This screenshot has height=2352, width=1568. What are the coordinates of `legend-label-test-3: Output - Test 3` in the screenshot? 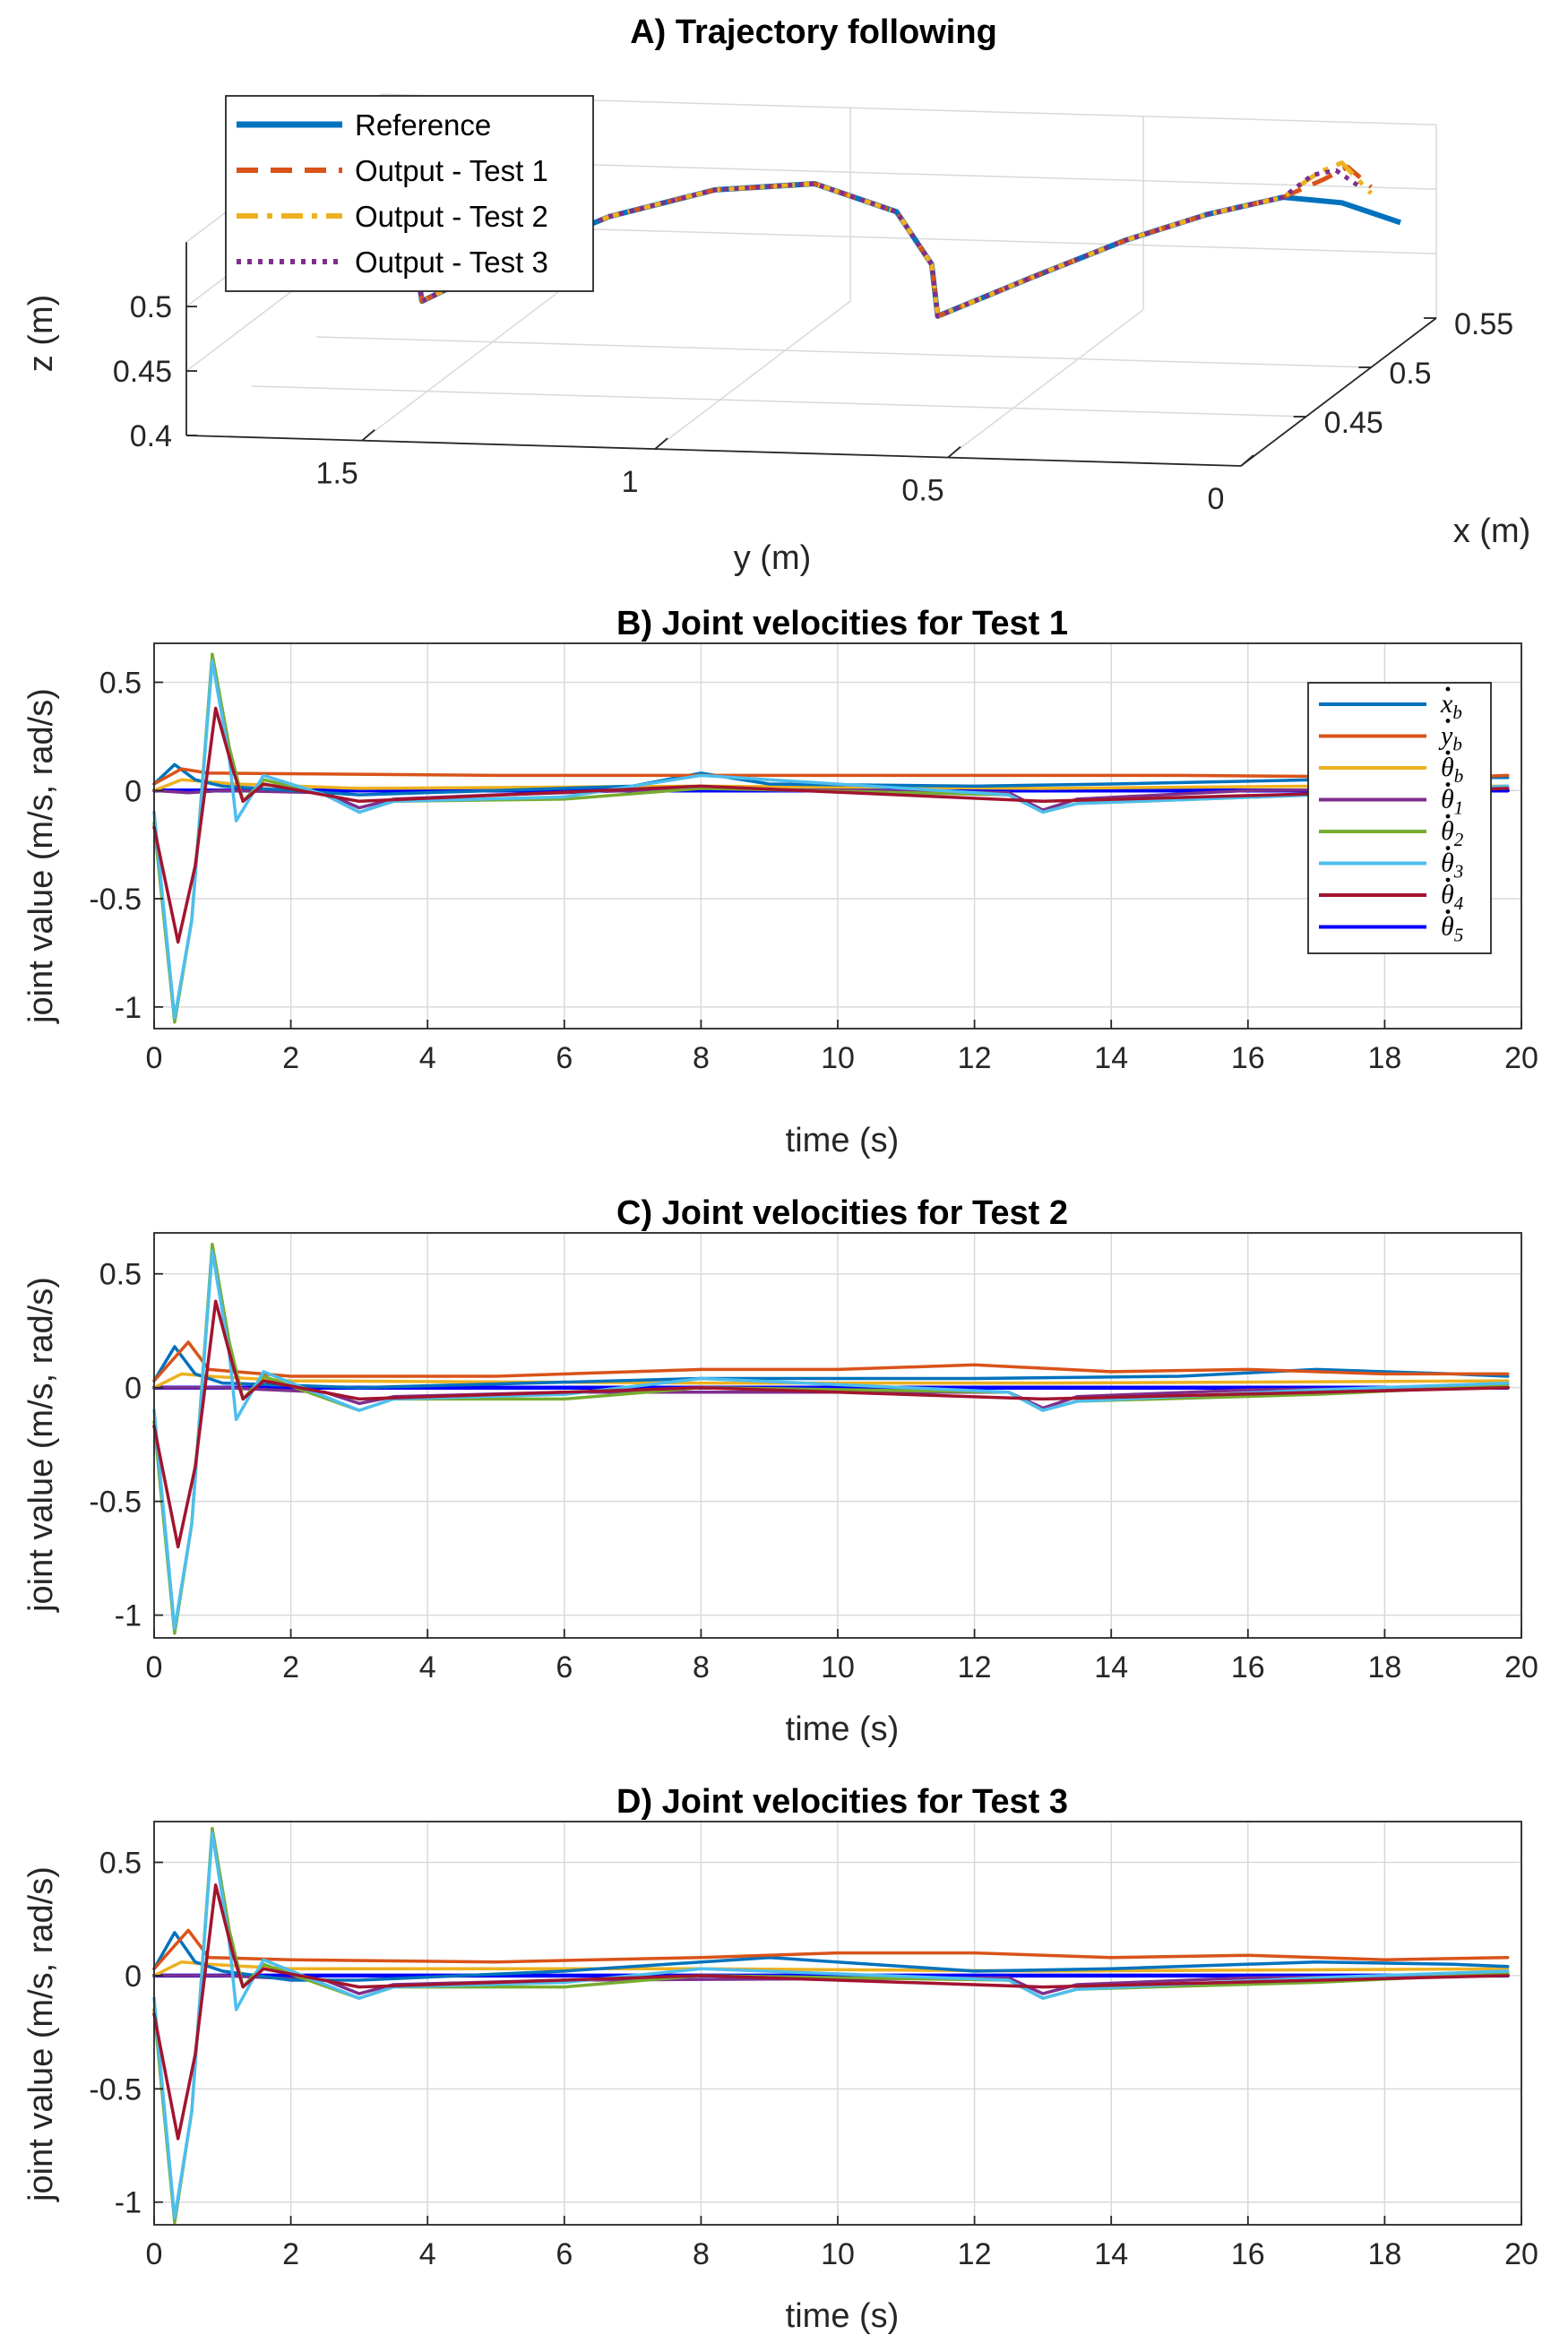 It's located at (451, 262).